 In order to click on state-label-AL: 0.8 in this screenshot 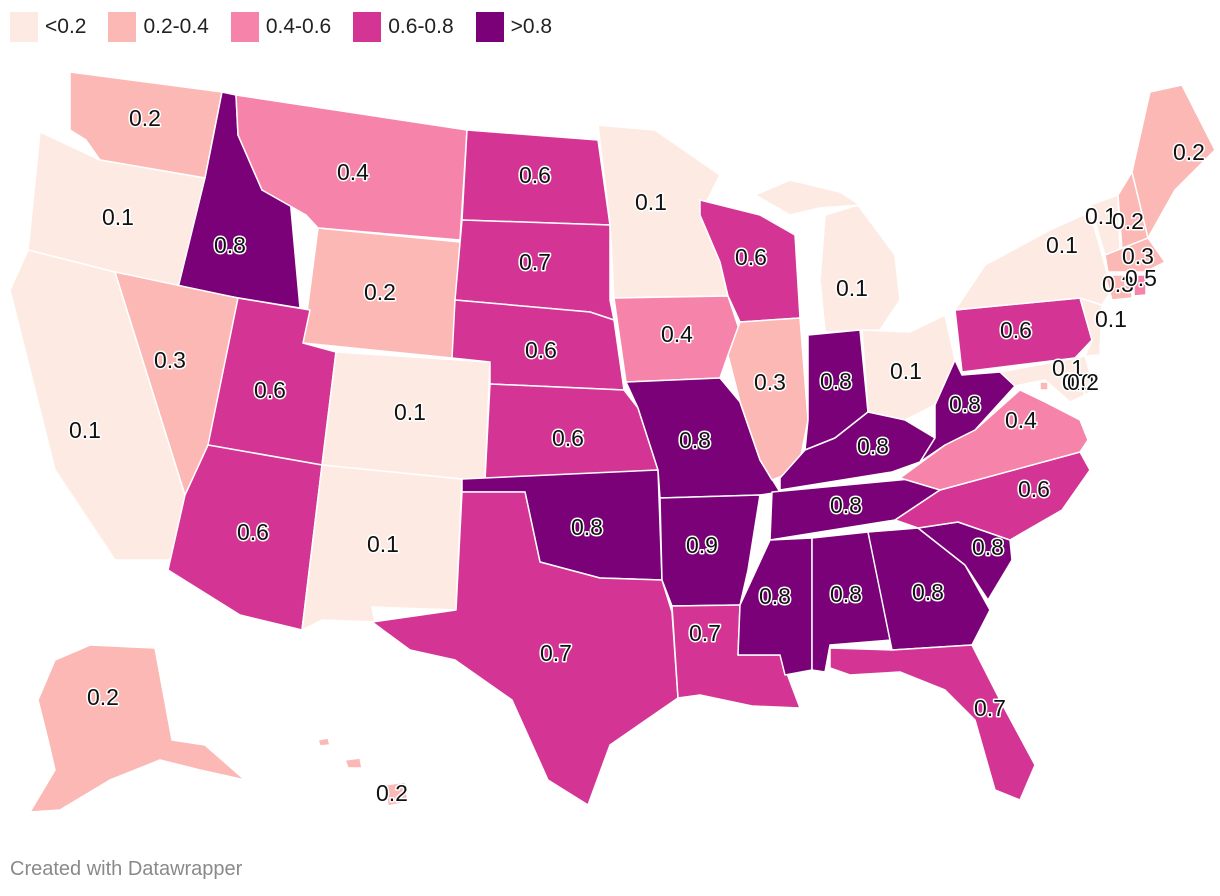, I will do `click(846, 594)`.